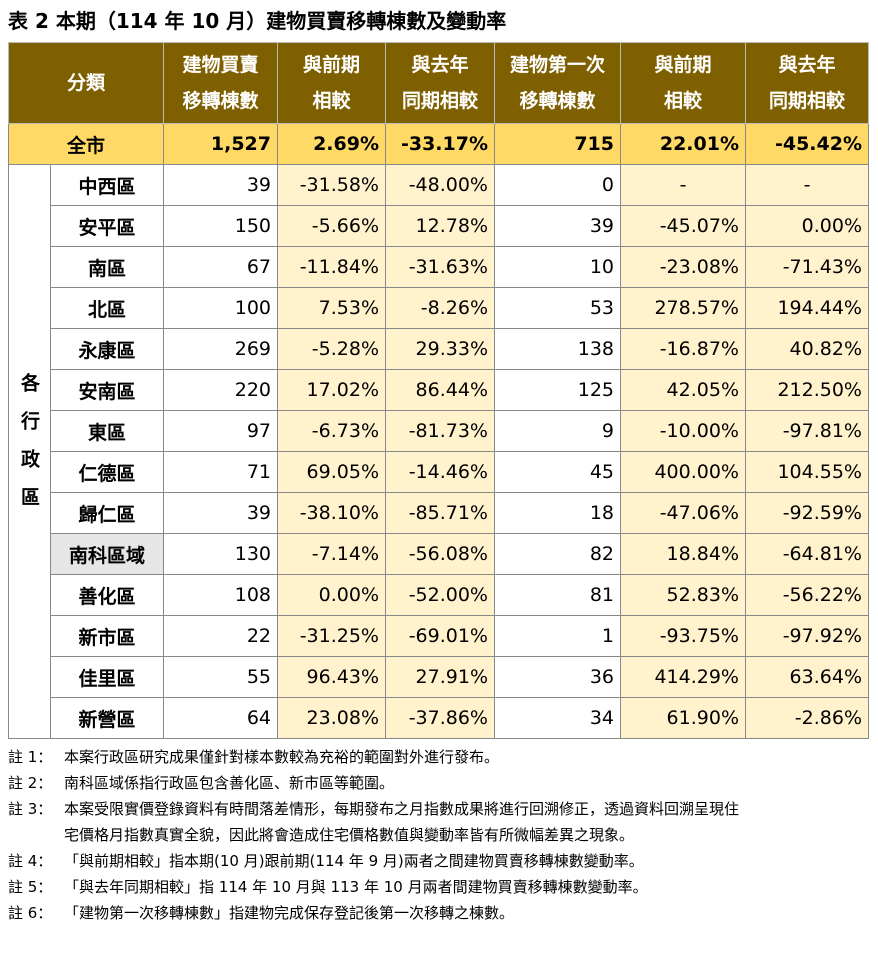  What do you see at coordinates (683, 144) in the screenshot?
I see `value-cell: 22.01%` at bounding box center [683, 144].